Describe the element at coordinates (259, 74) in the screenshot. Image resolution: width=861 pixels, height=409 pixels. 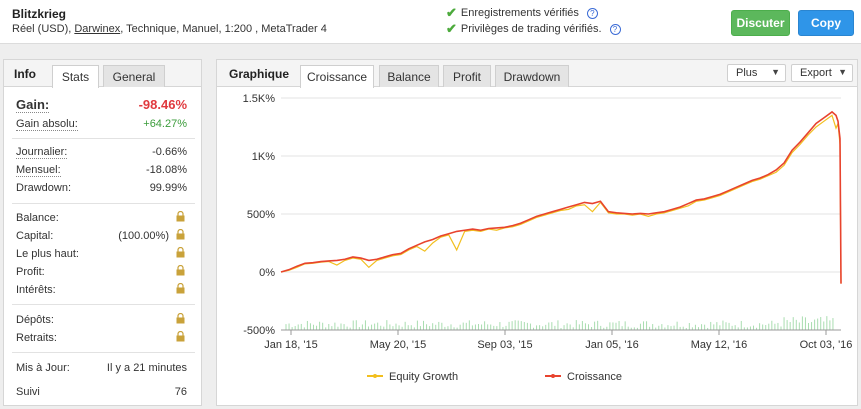
I see `chart-panel-title: Graphique` at that location.